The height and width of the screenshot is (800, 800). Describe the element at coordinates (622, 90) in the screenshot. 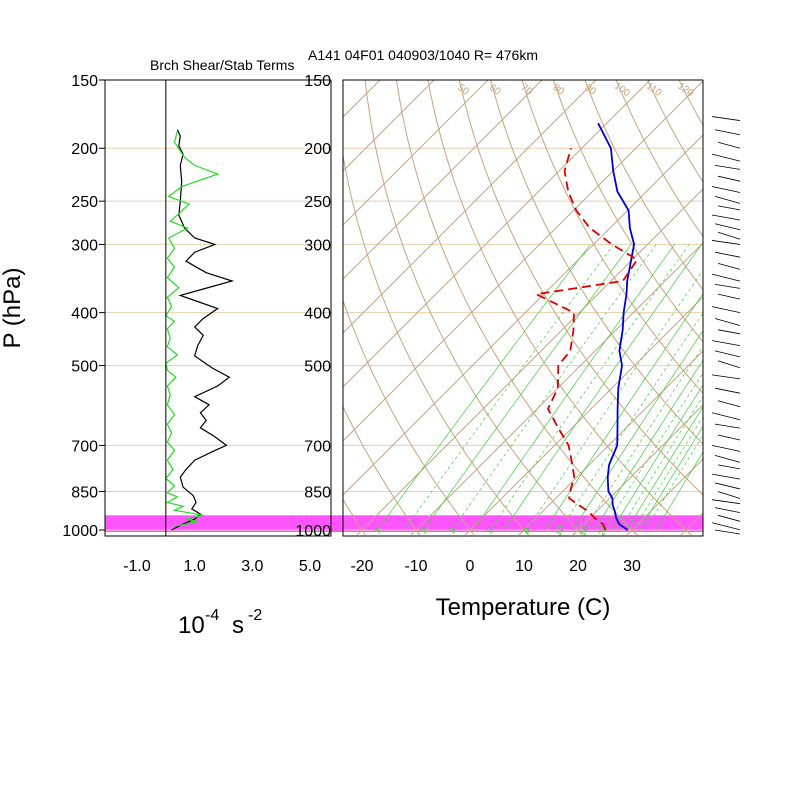

I see `dry-adiabat-label: 100` at that location.